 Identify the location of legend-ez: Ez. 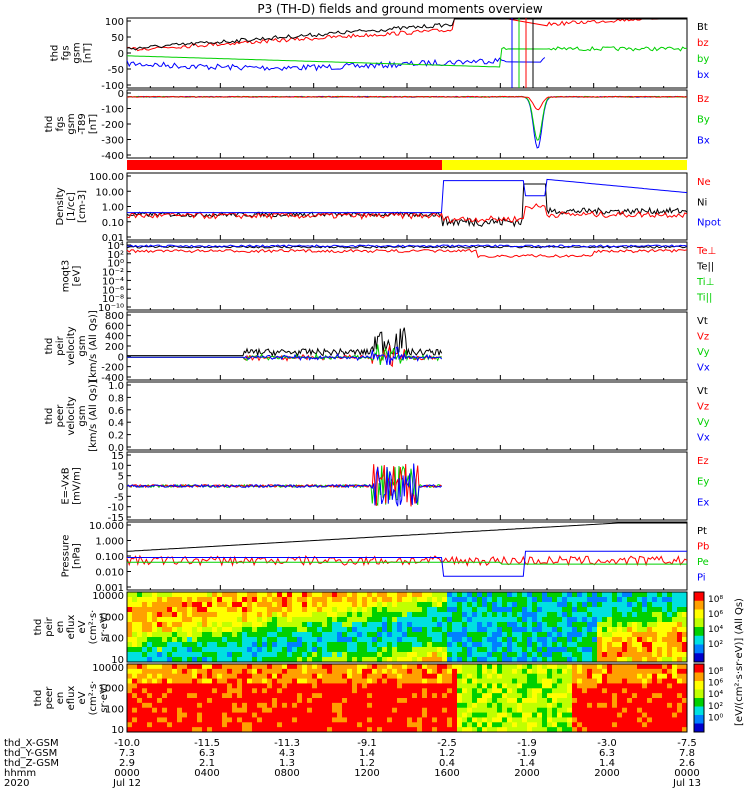
(703, 461).